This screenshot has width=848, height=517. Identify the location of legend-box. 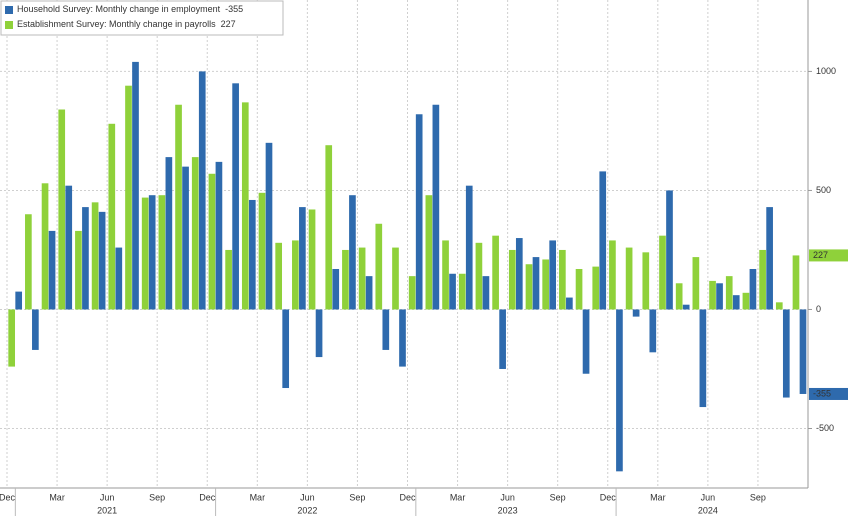
(142, 18).